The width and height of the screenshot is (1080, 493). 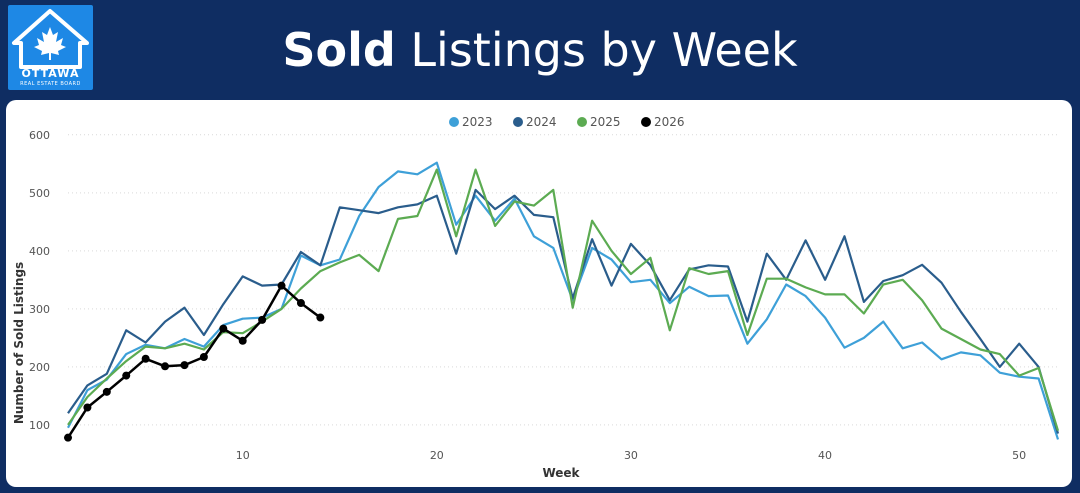 I want to click on x-axis-label: Week, so click(x=561, y=473).